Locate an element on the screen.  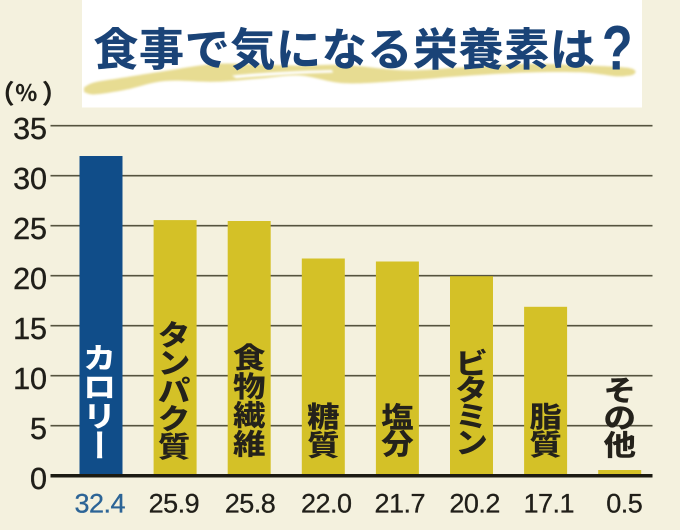
svg-text: 15 is located at coordinates (30, 329).